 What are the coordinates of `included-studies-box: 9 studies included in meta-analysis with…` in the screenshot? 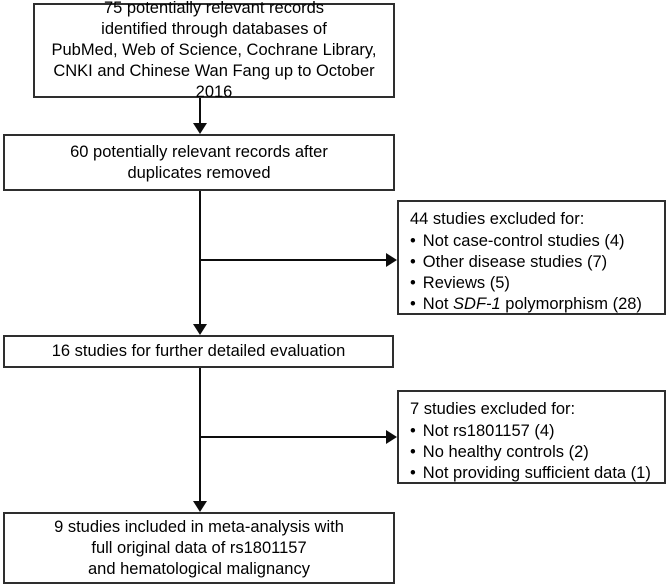 It's located at (199, 548).